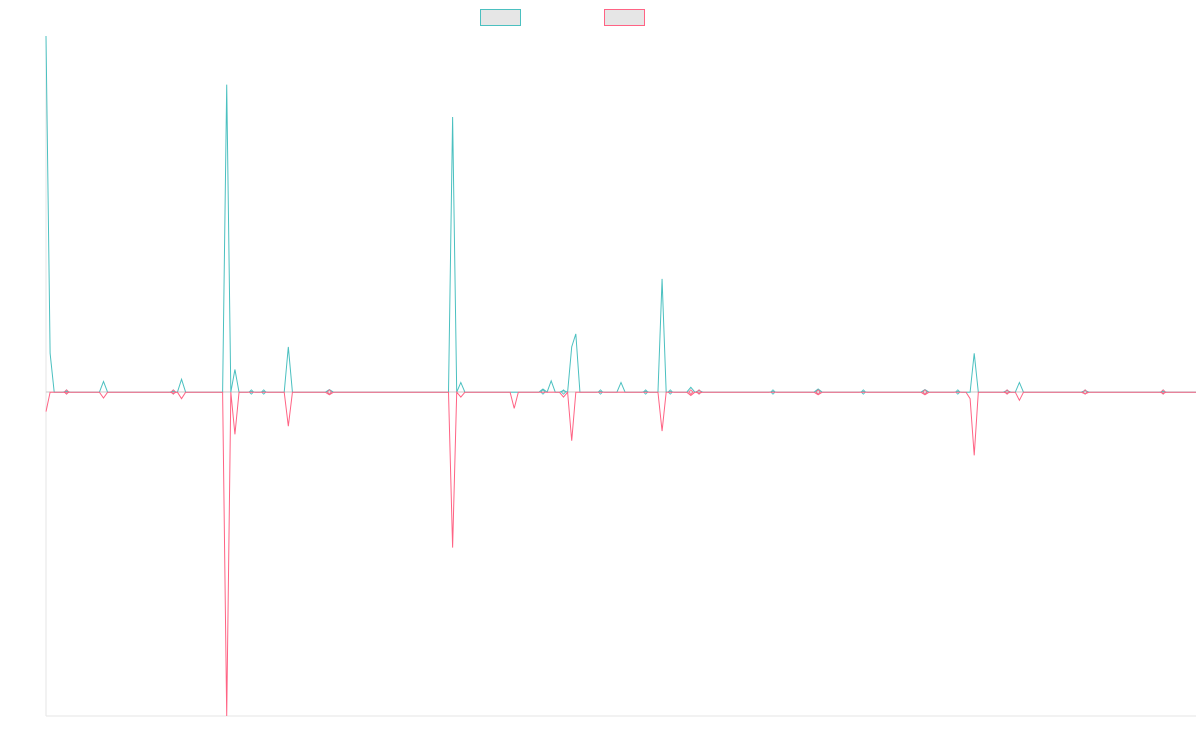 The height and width of the screenshot is (750, 1200). What do you see at coordinates (562, 17) in the screenshot?
I see `legend` at bounding box center [562, 17].